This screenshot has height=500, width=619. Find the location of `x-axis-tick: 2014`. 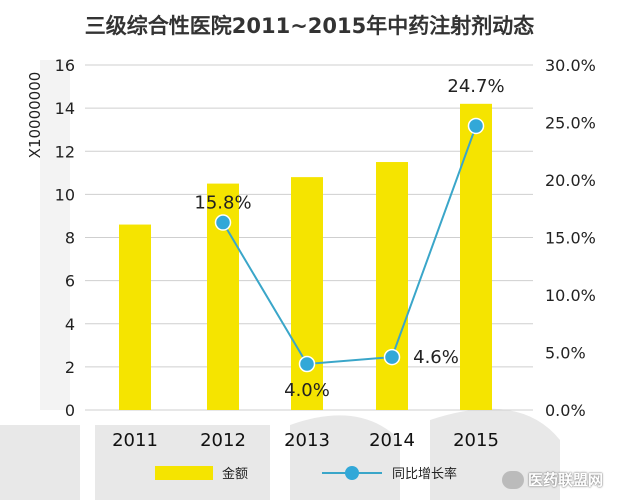

x-axis-tick: 2014 is located at coordinates (392, 440).